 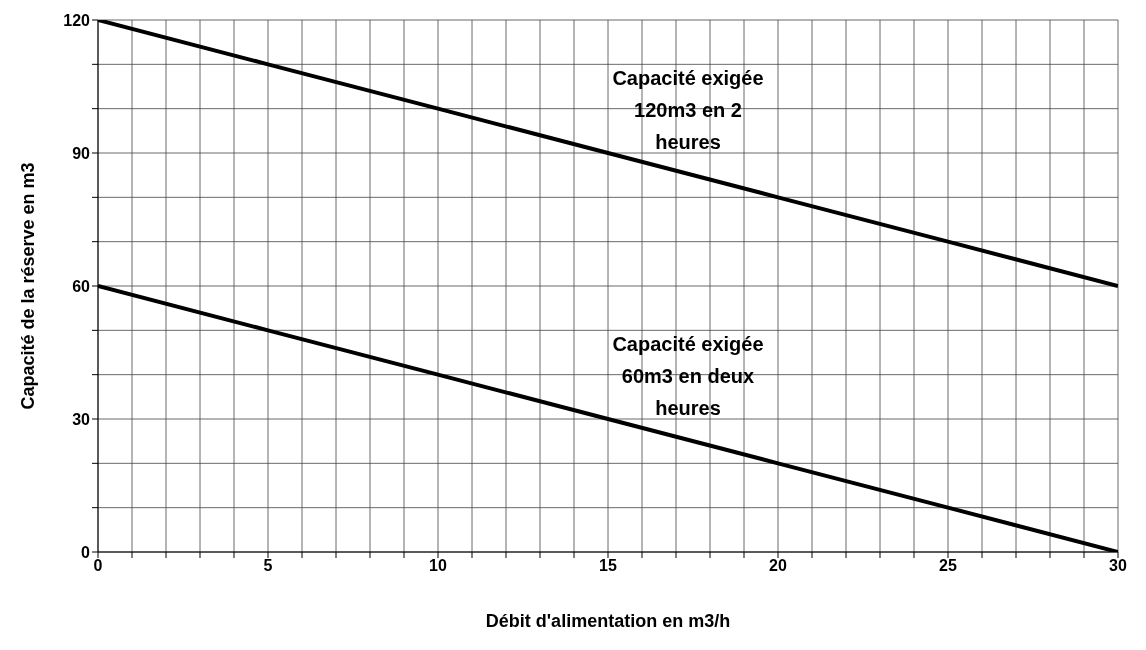 What do you see at coordinates (778, 566) in the screenshot?
I see `x-tick-label: 20` at bounding box center [778, 566].